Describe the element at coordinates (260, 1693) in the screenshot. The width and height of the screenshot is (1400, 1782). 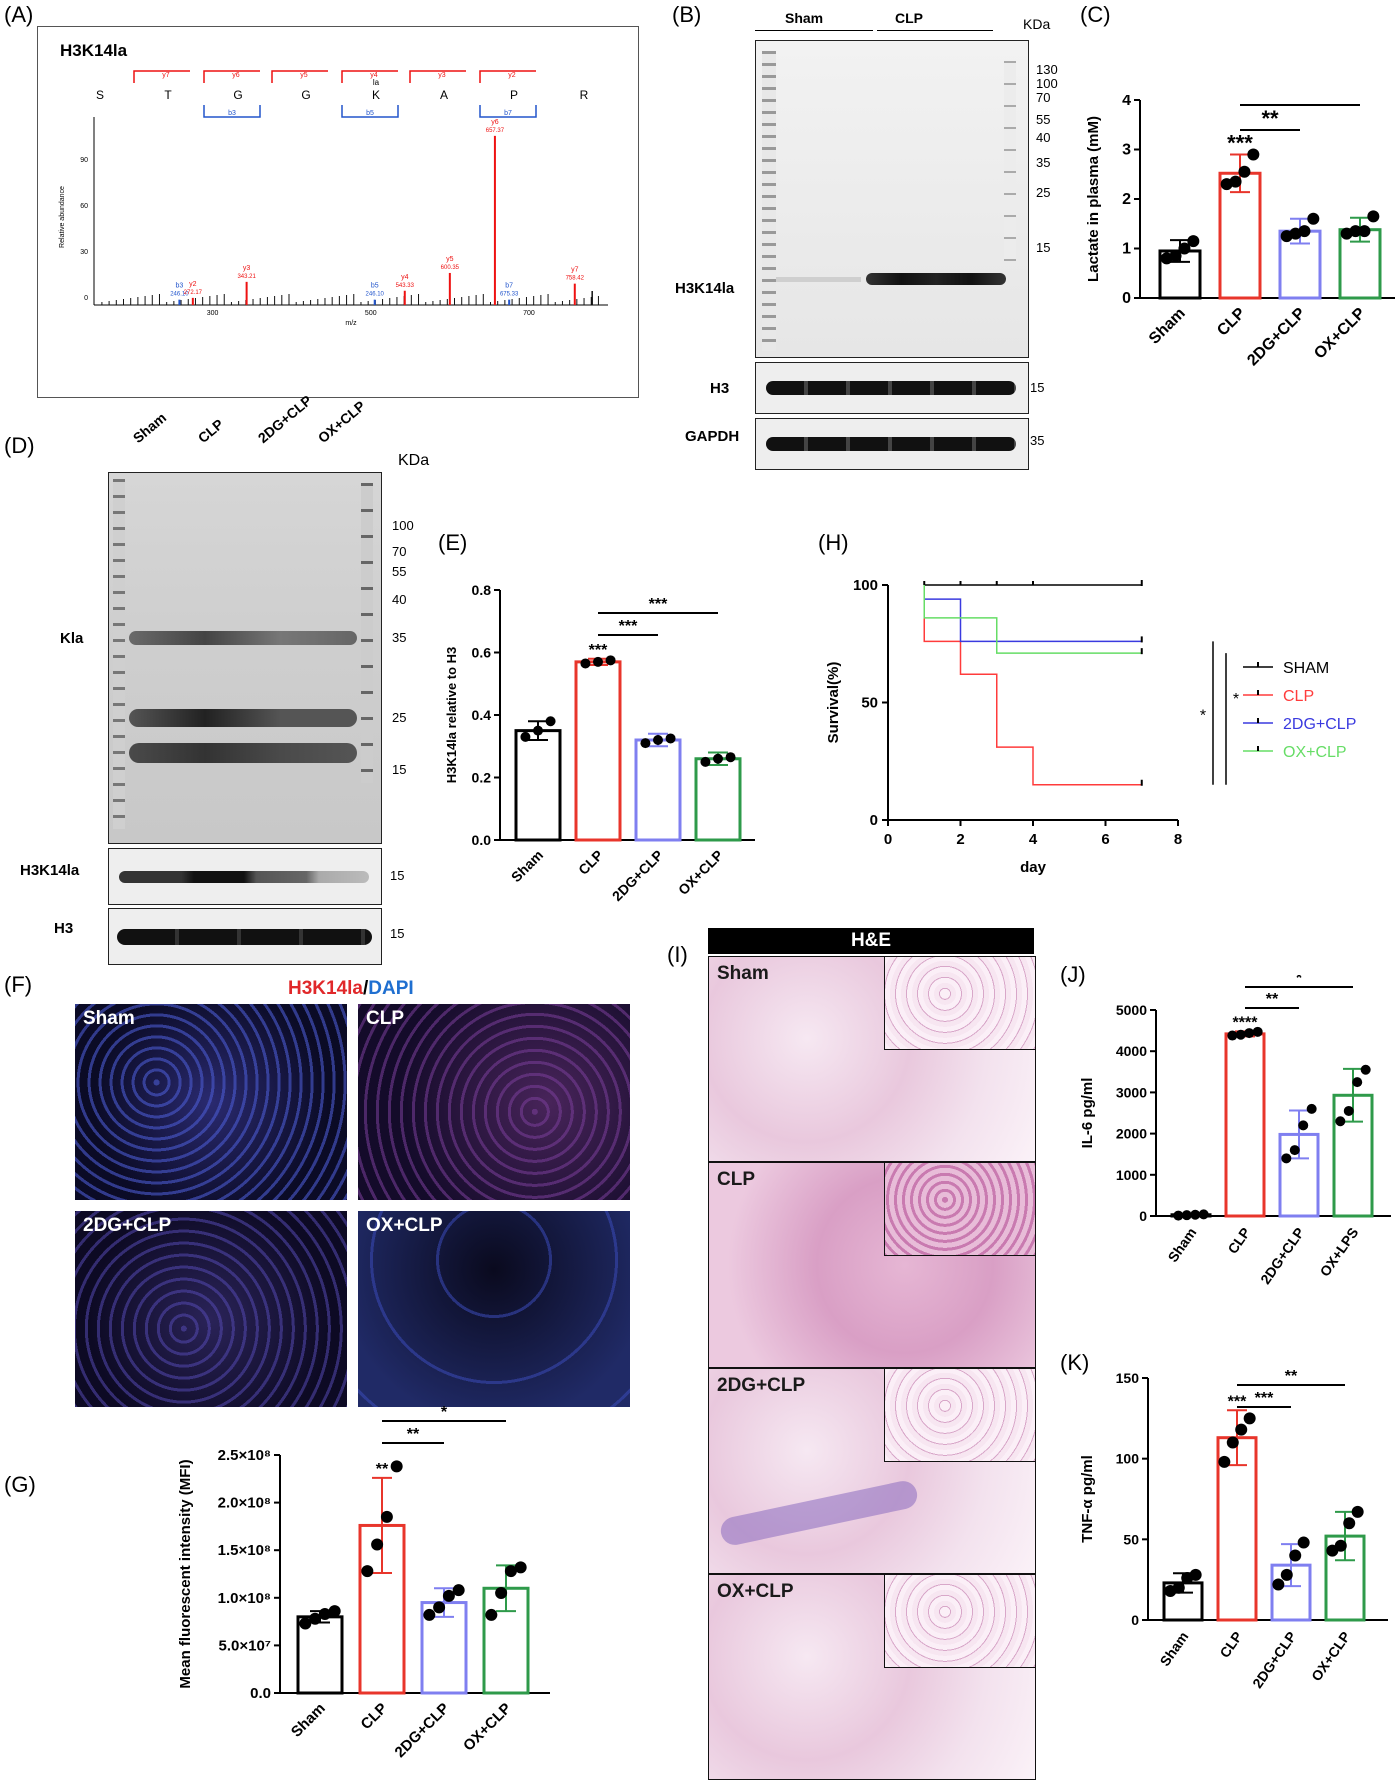
I see `y-tick-label: 0.0` at that location.